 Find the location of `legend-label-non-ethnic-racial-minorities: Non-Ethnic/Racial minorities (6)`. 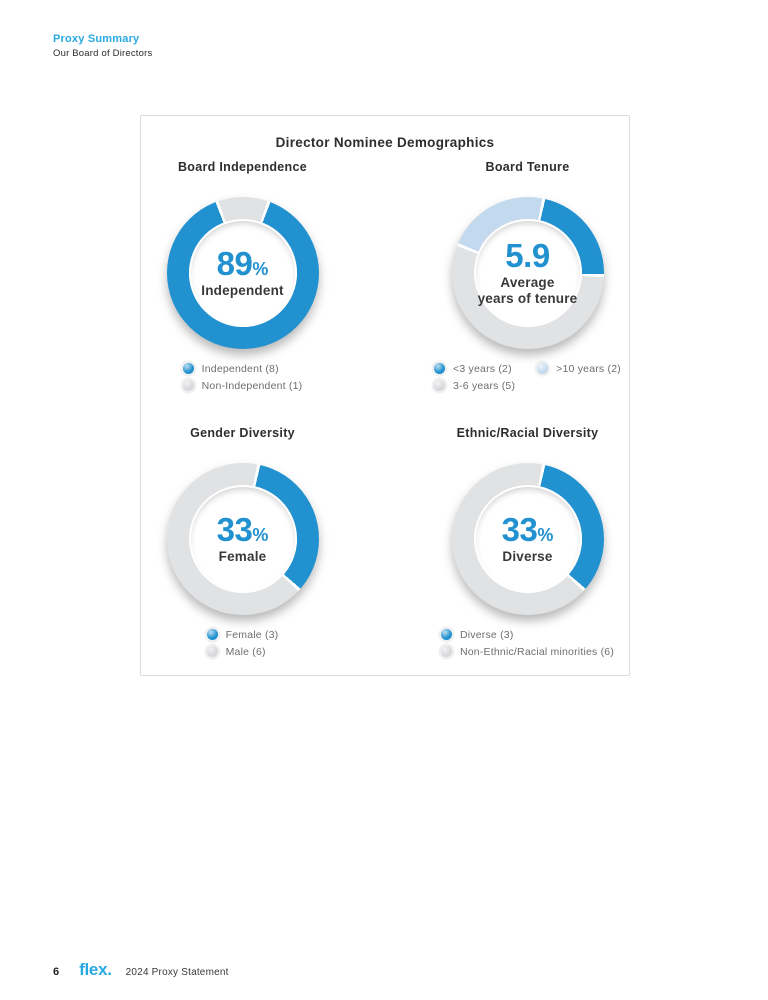

legend-label-non-ethnic-racial-minorities: Non-Ethnic/Racial minorities (6) is located at coordinates (537, 651).